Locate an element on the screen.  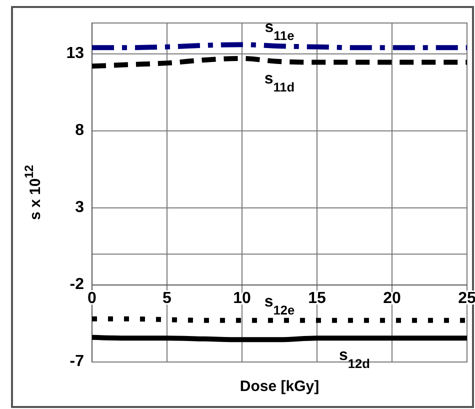
x-tick-label: 5 is located at coordinates (167, 298).